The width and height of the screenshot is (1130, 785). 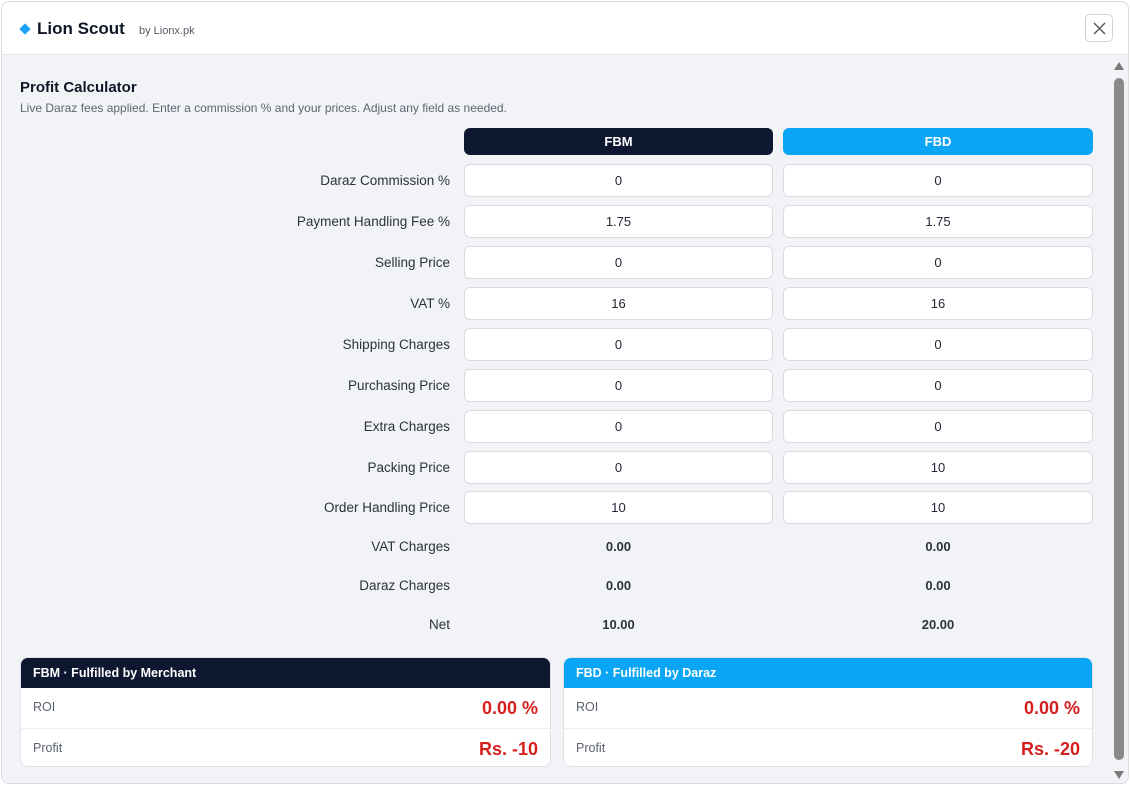 I want to click on close-icon, so click(x=1099, y=28).